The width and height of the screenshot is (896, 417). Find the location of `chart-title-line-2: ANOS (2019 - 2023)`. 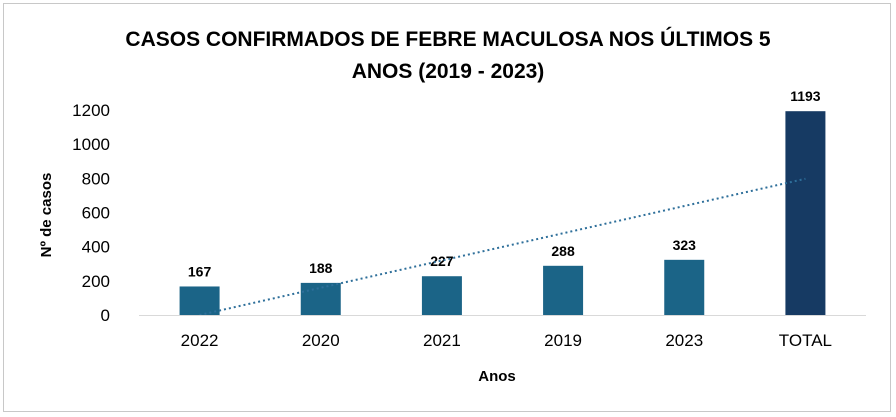

chart-title-line-2: ANOS (2019 - 2023) is located at coordinates (448, 71).